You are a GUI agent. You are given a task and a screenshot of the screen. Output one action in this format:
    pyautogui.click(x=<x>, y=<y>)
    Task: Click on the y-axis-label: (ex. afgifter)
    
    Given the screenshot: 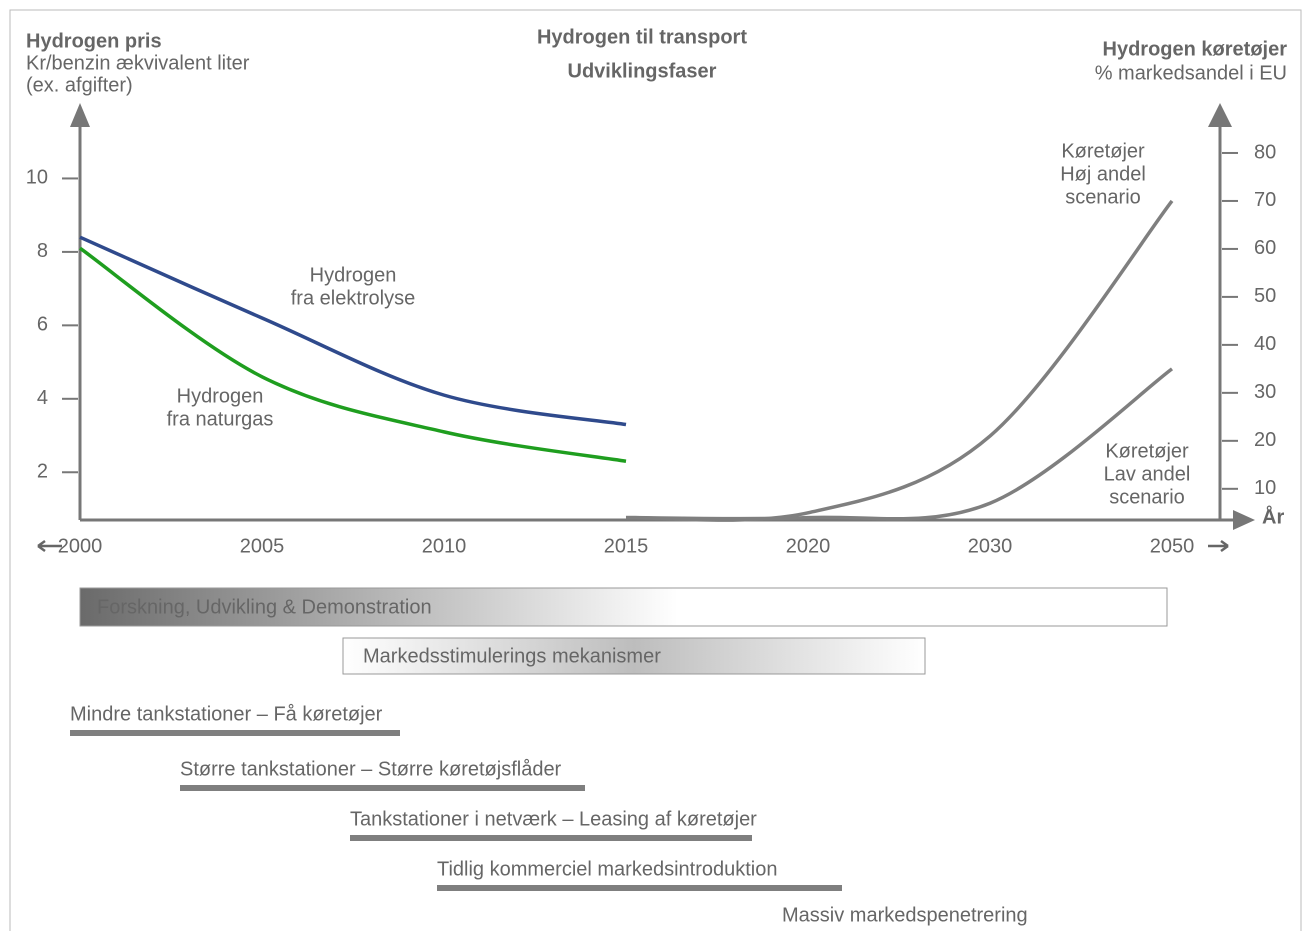 What is the action you would take?
    pyautogui.click(x=79, y=85)
    